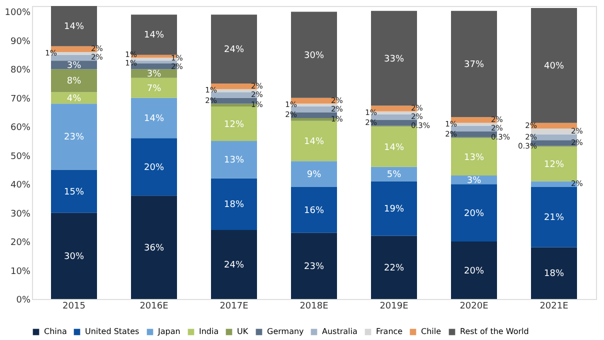 The image size is (604, 340). I want to click on data-label: 5%, so click(394, 175).